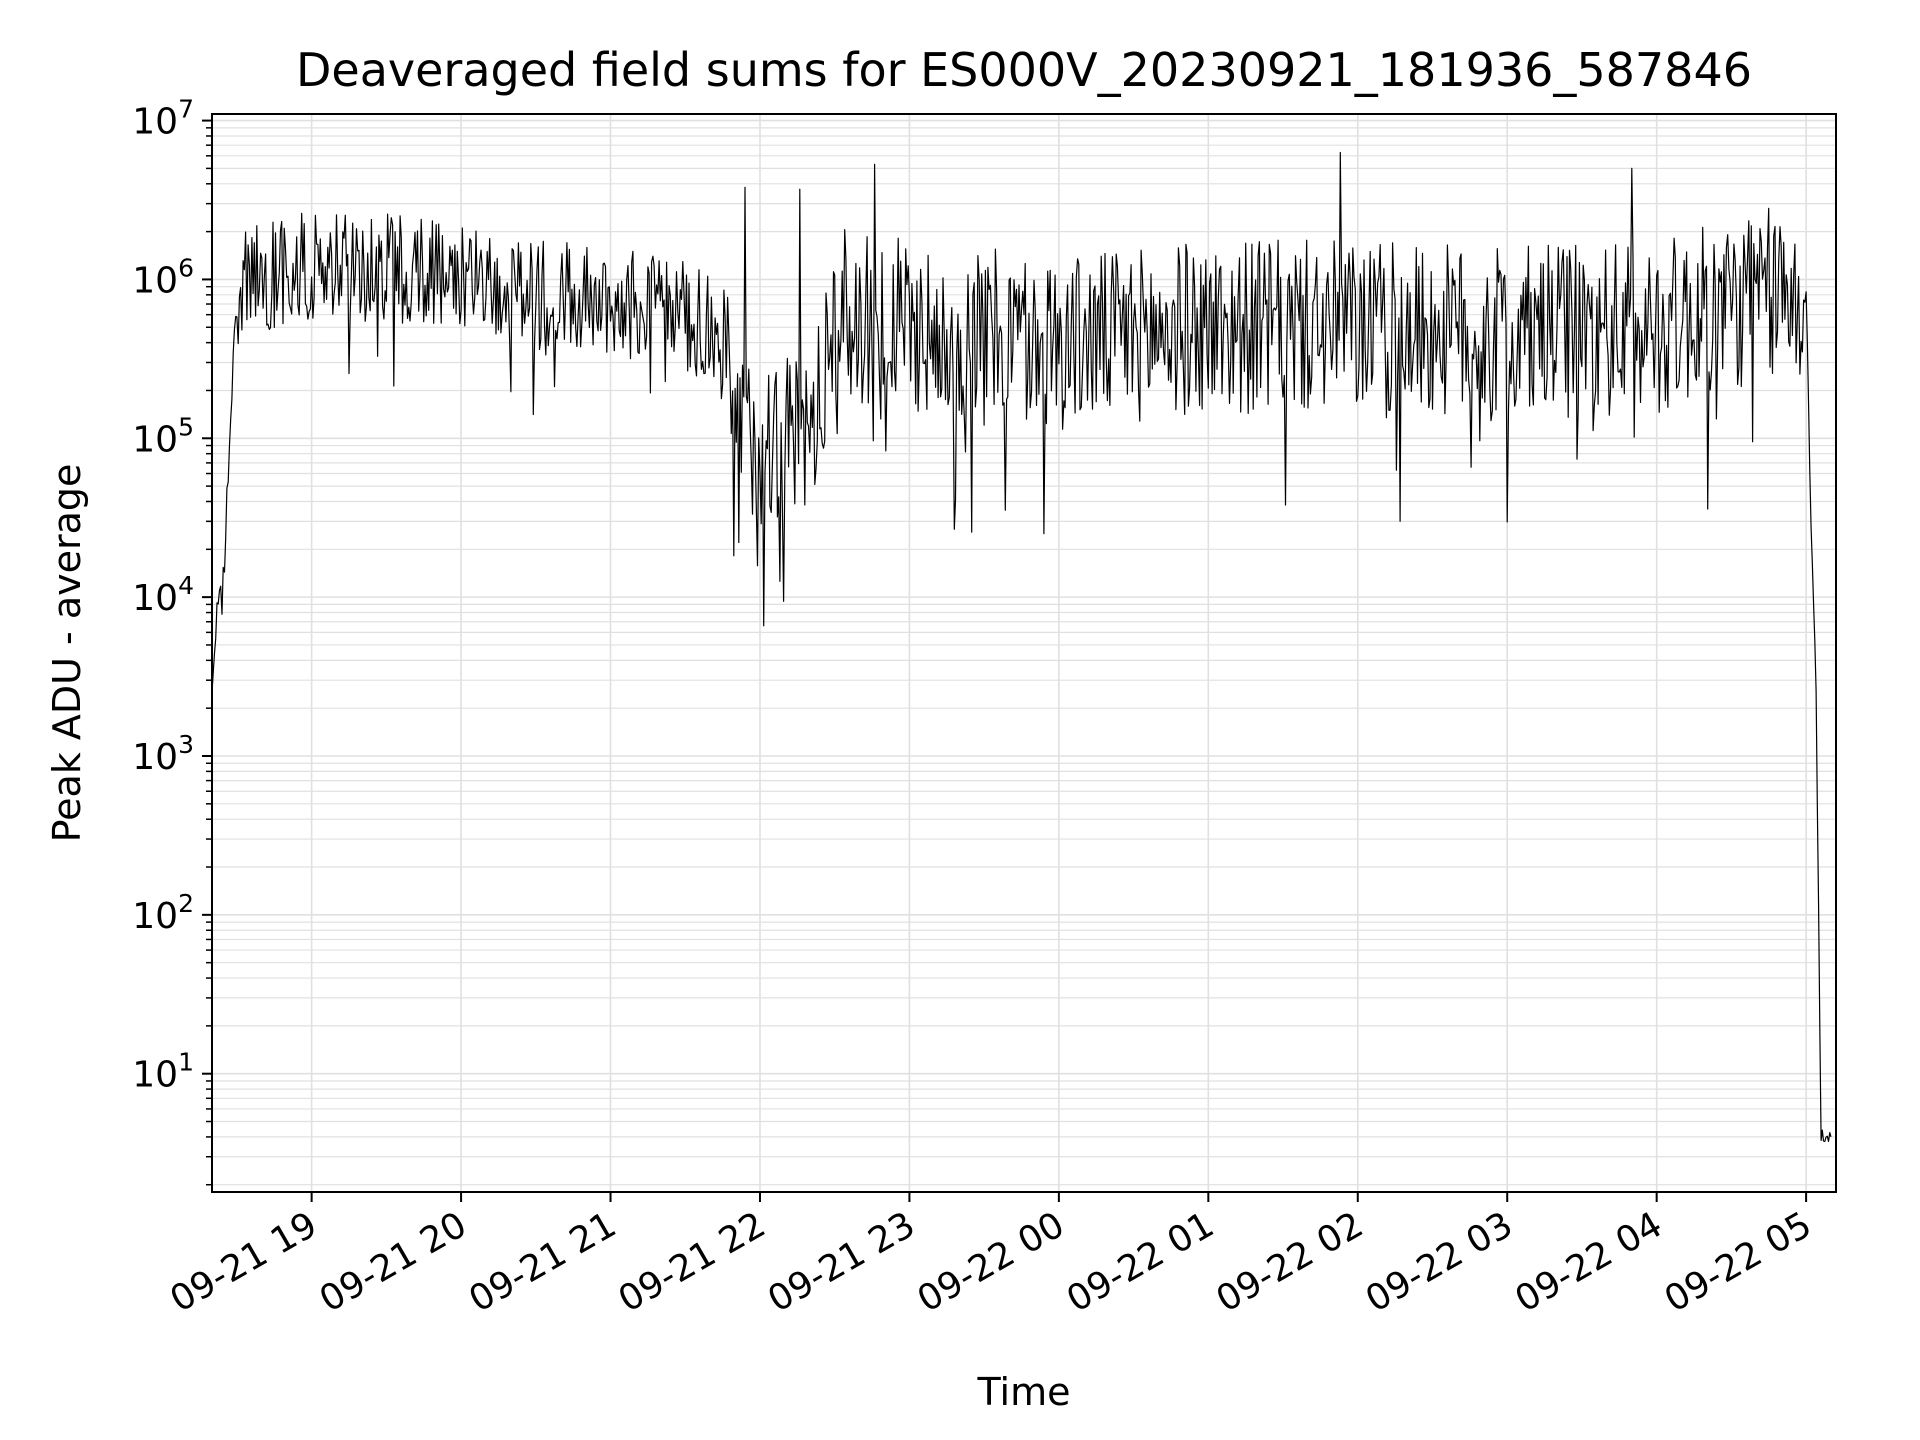  Describe the element at coordinates (163, 119) in the screenshot. I see `y-tick-label: 10⁷` at that location.